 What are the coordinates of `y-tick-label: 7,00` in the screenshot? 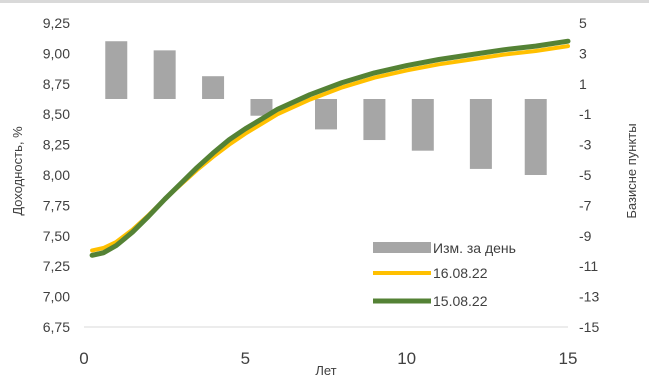 It's located at (56, 297).